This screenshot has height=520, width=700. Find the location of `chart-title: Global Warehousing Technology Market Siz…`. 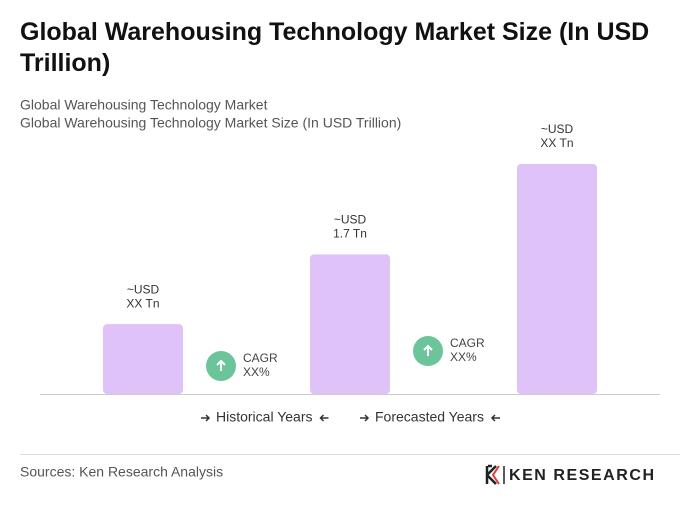

chart-title: Global Warehousing Technology Market Siz… is located at coordinates (335, 47).